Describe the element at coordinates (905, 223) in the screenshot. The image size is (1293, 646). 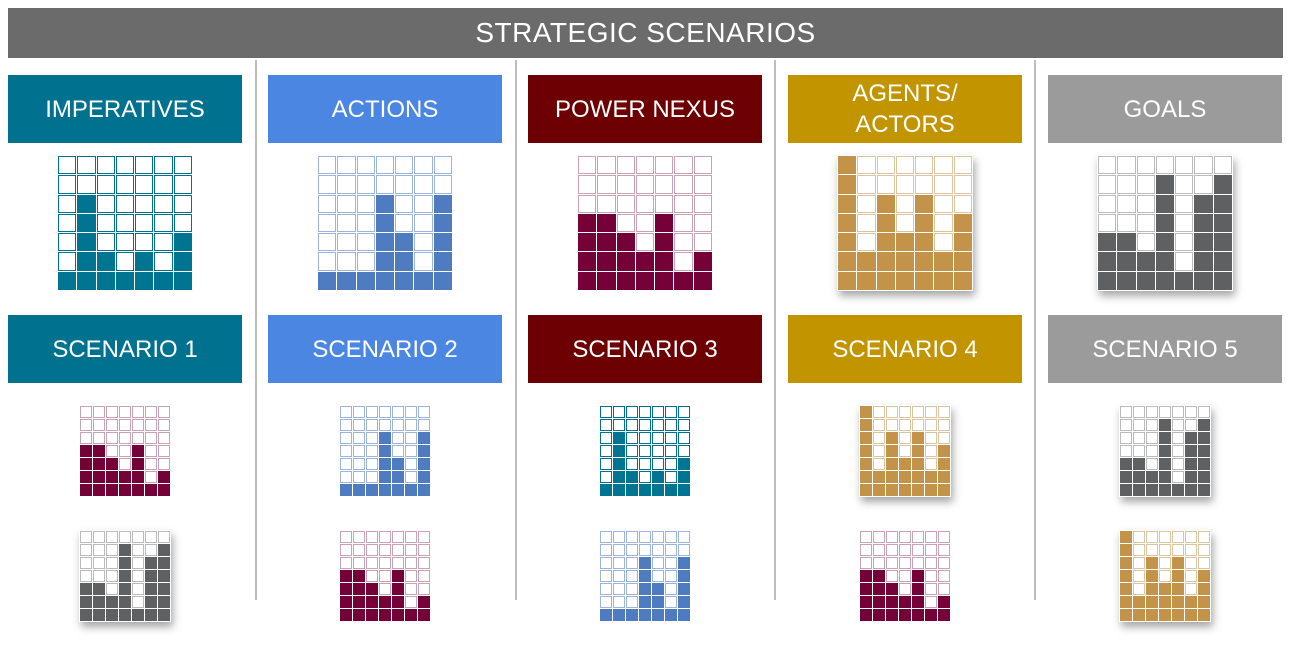
I see `category-grid-agents-actors` at that location.